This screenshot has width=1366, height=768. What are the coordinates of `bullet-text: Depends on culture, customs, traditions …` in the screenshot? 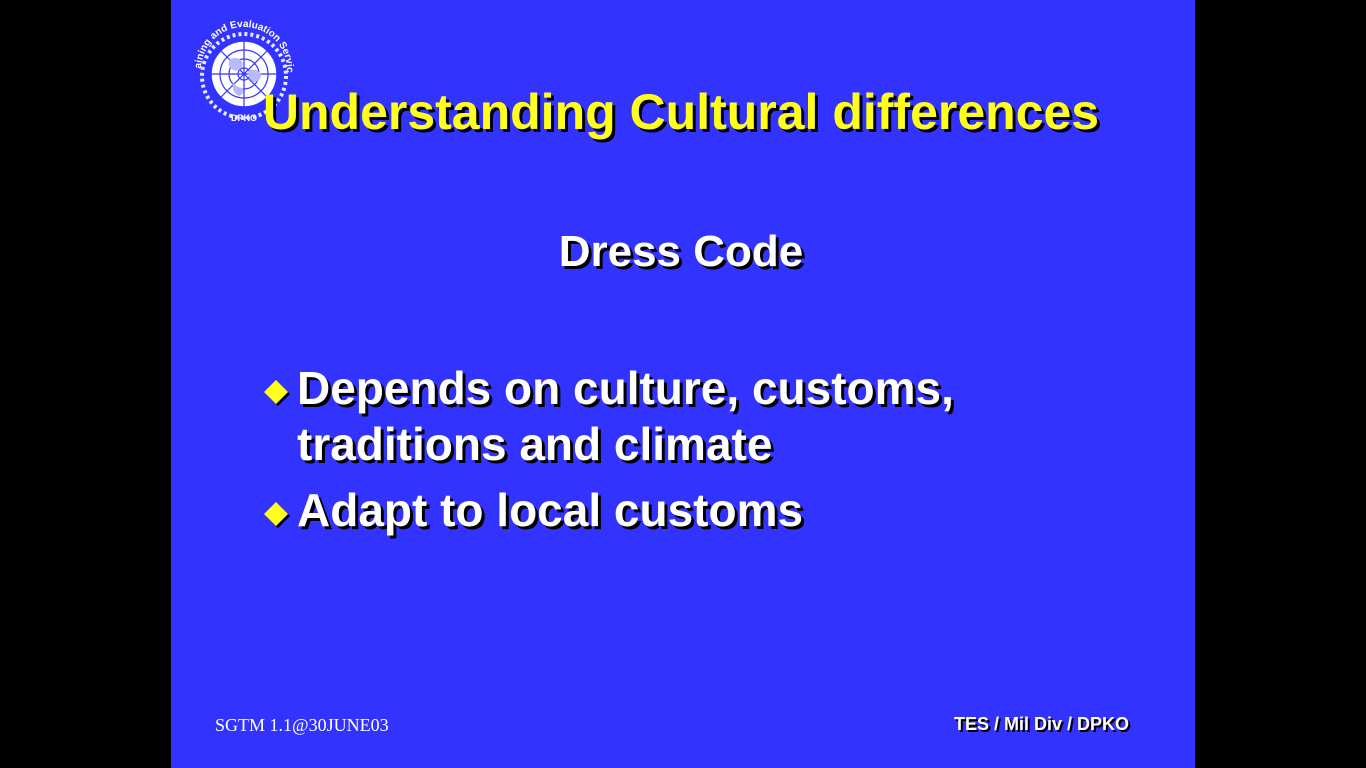 It's located at (625, 416).